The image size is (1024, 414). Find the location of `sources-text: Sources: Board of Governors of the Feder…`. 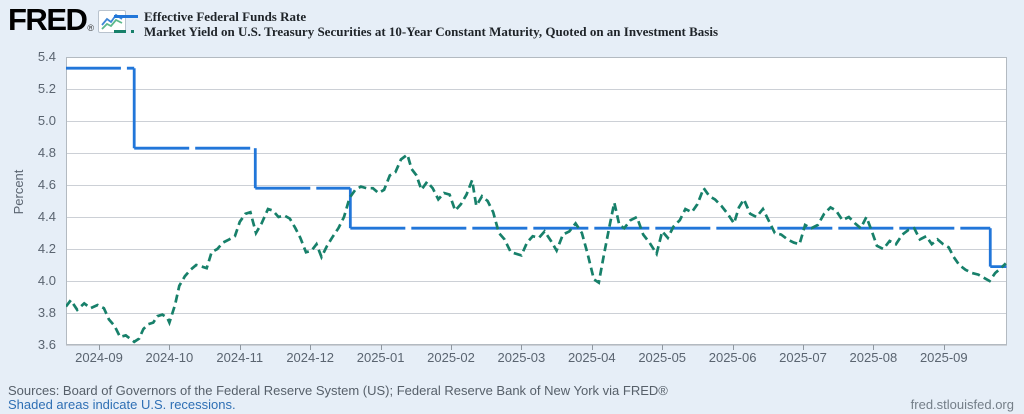

sources-text: Sources: Board of Governors of the Feder… is located at coordinates (338, 390).